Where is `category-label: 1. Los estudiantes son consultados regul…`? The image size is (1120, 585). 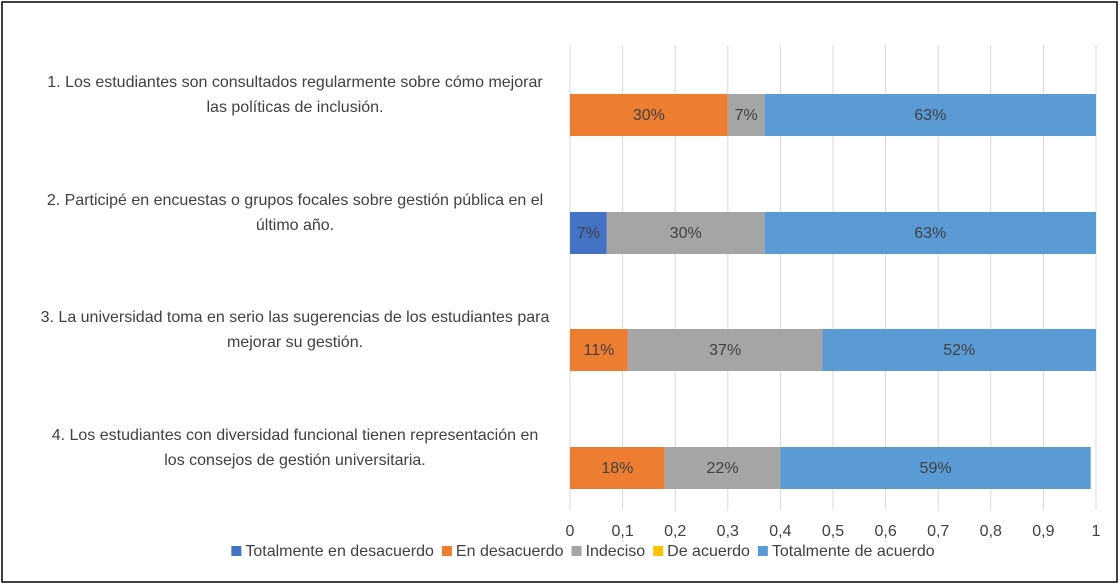
category-label: 1. Los estudiantes son consultados regul… is located at coordinates (295, 95).